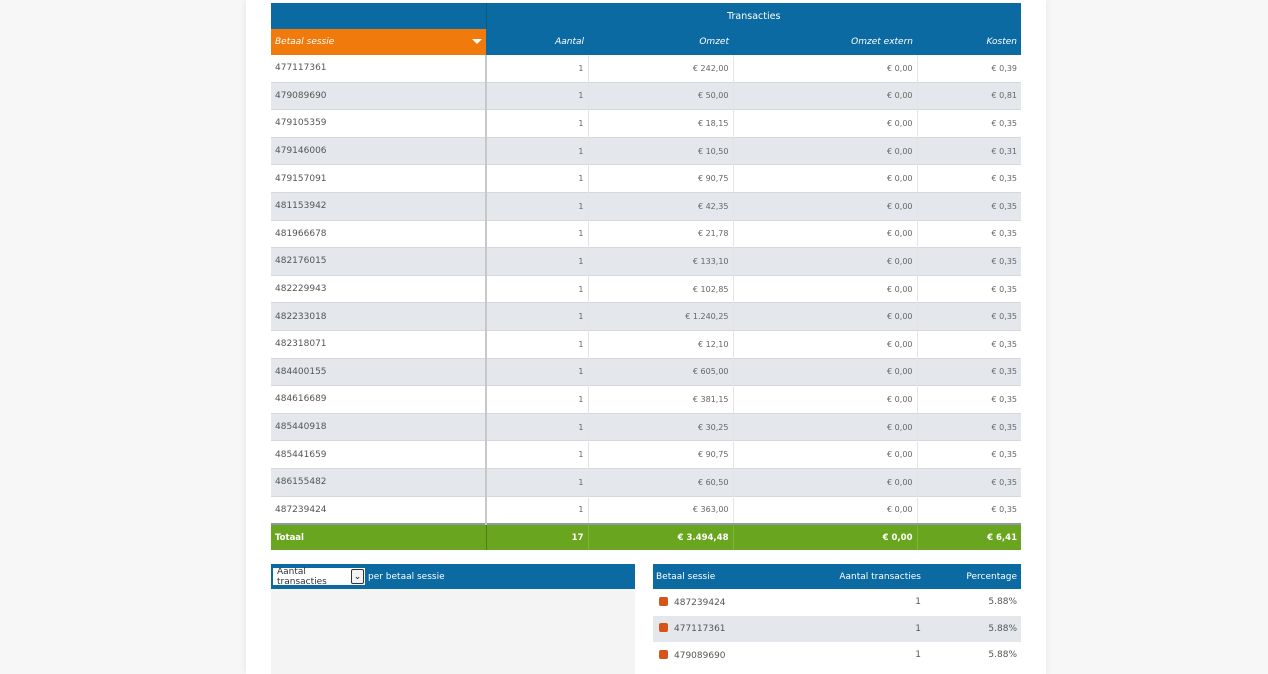 The width and height of the screenshot is (1268, 674). I want to click on chart-panel: Aantal transacties ⌄ per betaal sessie, so click(453, 619).